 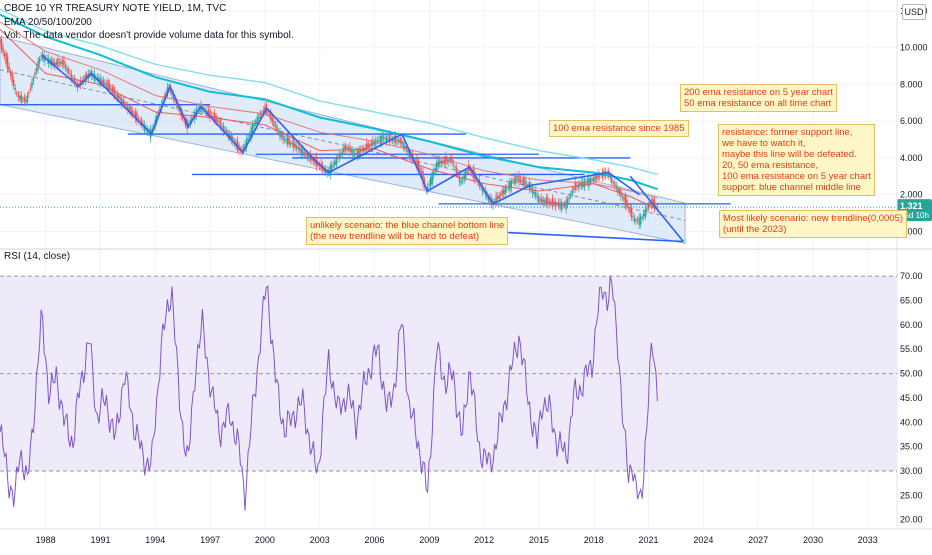 What do you see at coordinates (914, 48) in the screenshot?
I see `y-tick-label: 10.000` at bounding box center [914, 48].